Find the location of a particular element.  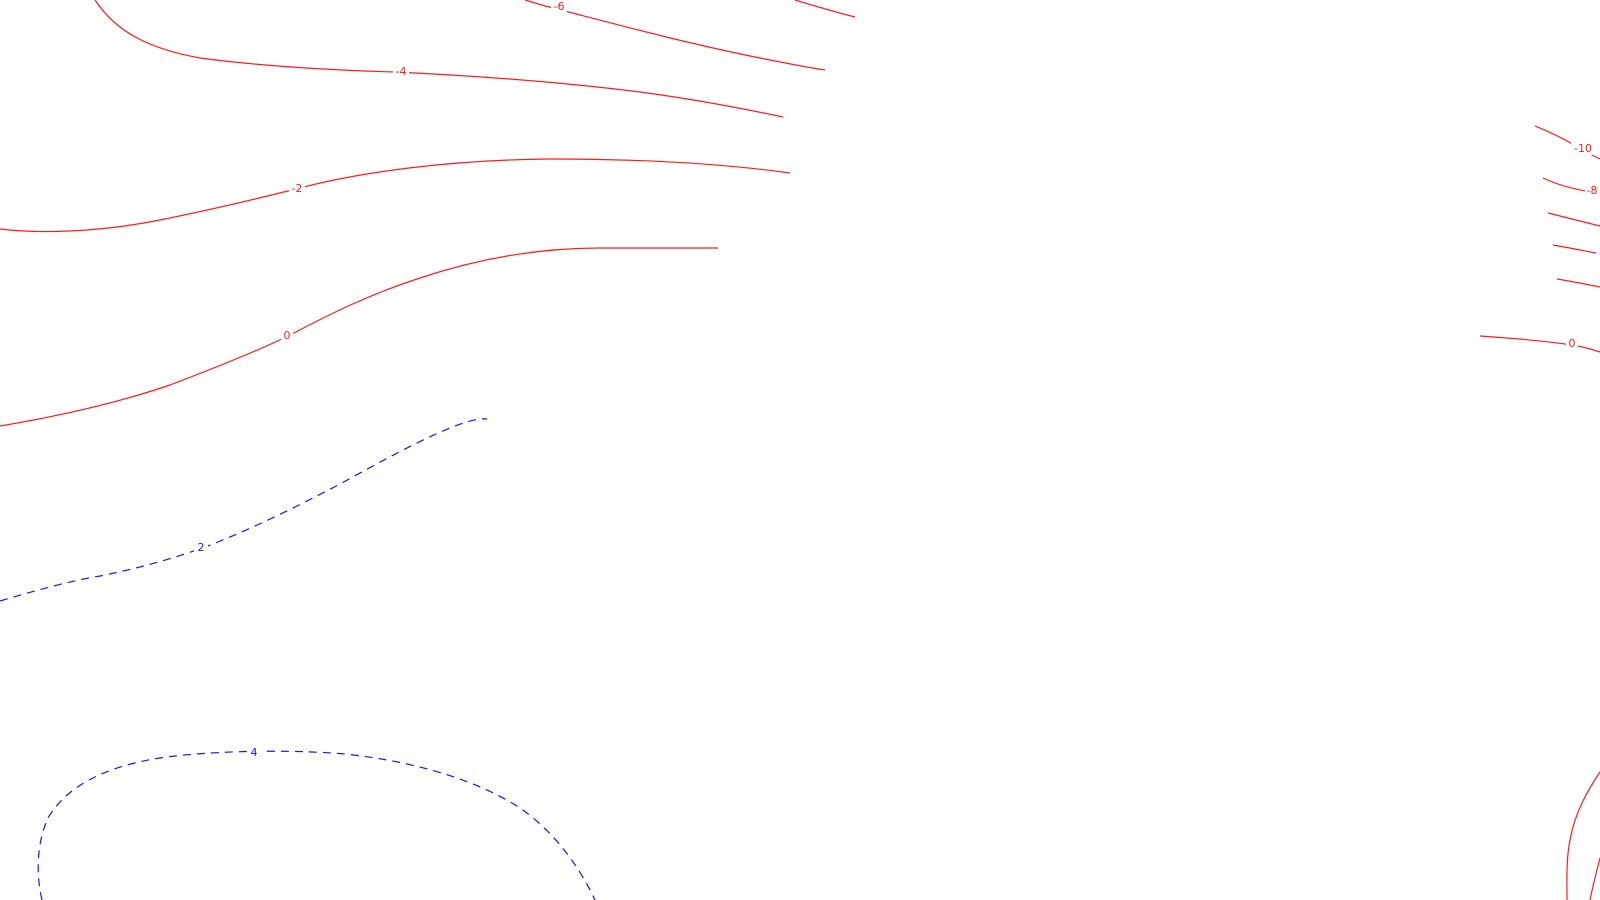

label-pos-2-text: 2 is located at coordinates (201, 547).